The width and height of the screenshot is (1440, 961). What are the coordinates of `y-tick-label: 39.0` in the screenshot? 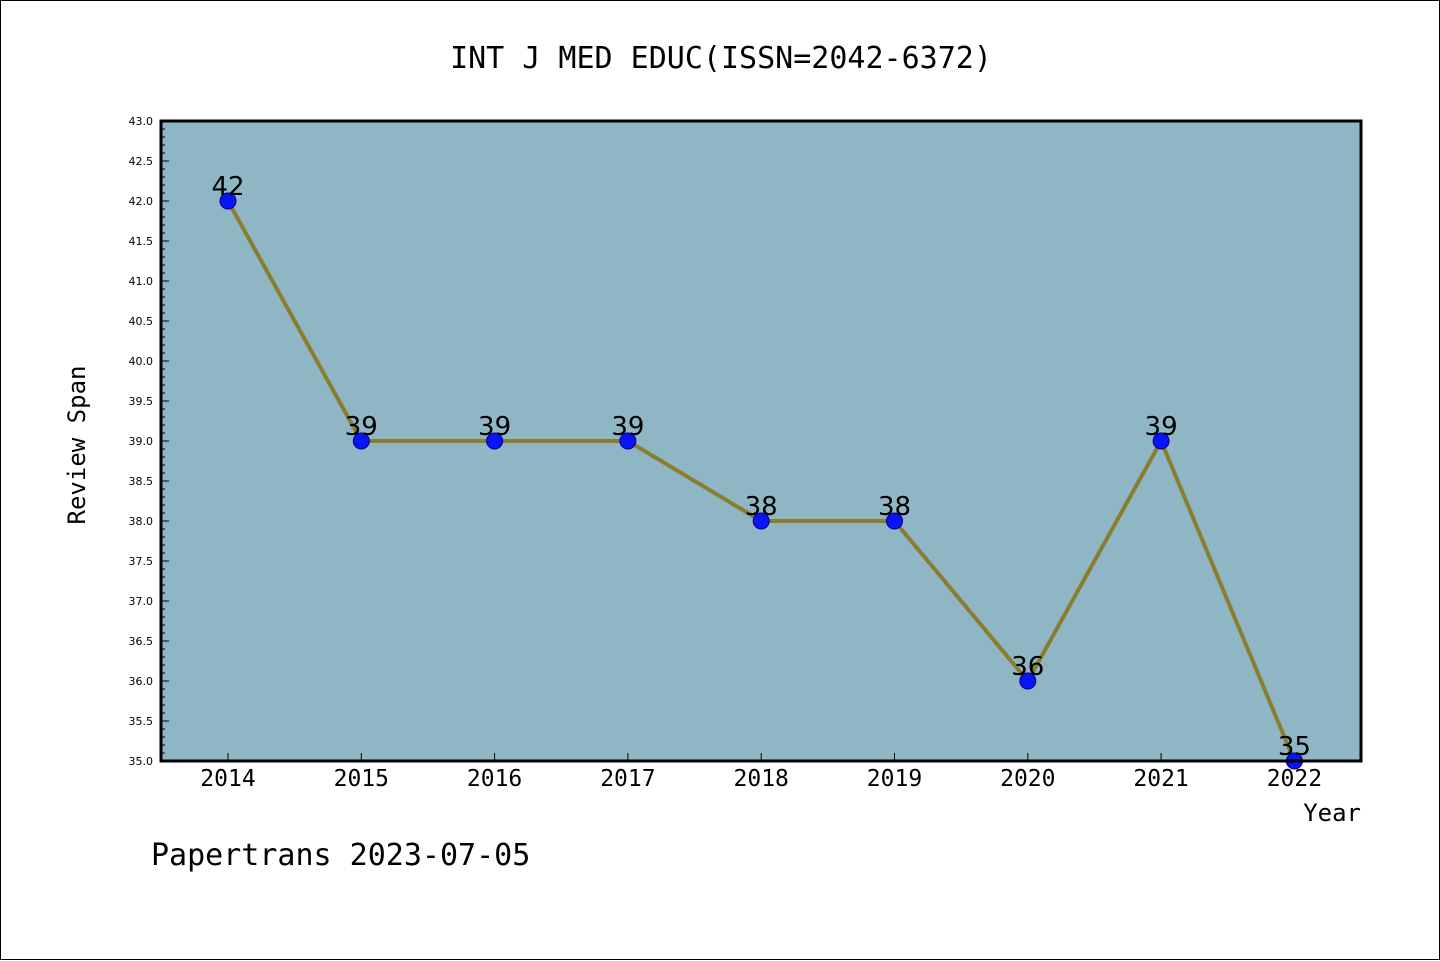 It's located at (141, 441).